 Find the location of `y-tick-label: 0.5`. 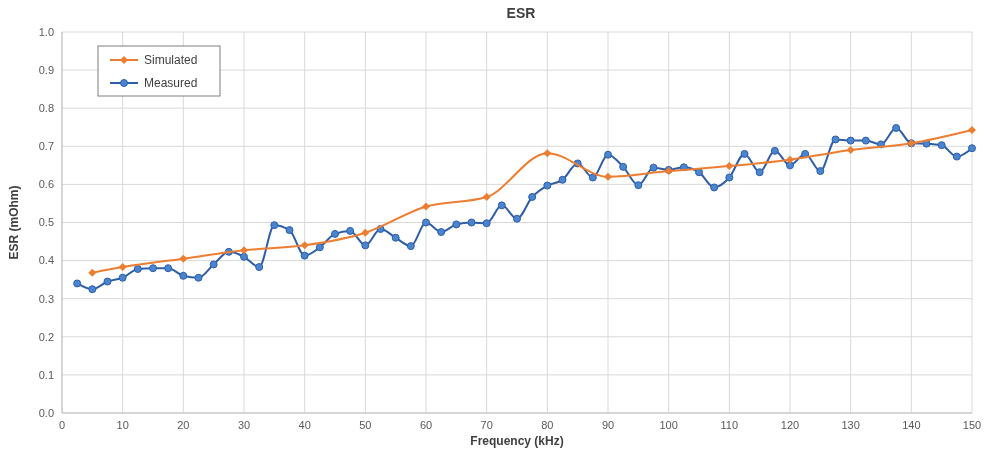

y-tick-label: 0.5 is located at coordinates (46, 222).